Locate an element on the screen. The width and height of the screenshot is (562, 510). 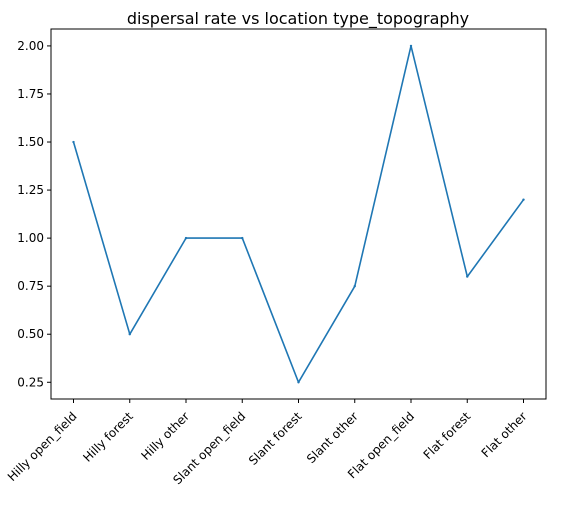
y-tick-label: 1.50 is located at coordinates (30, 142).